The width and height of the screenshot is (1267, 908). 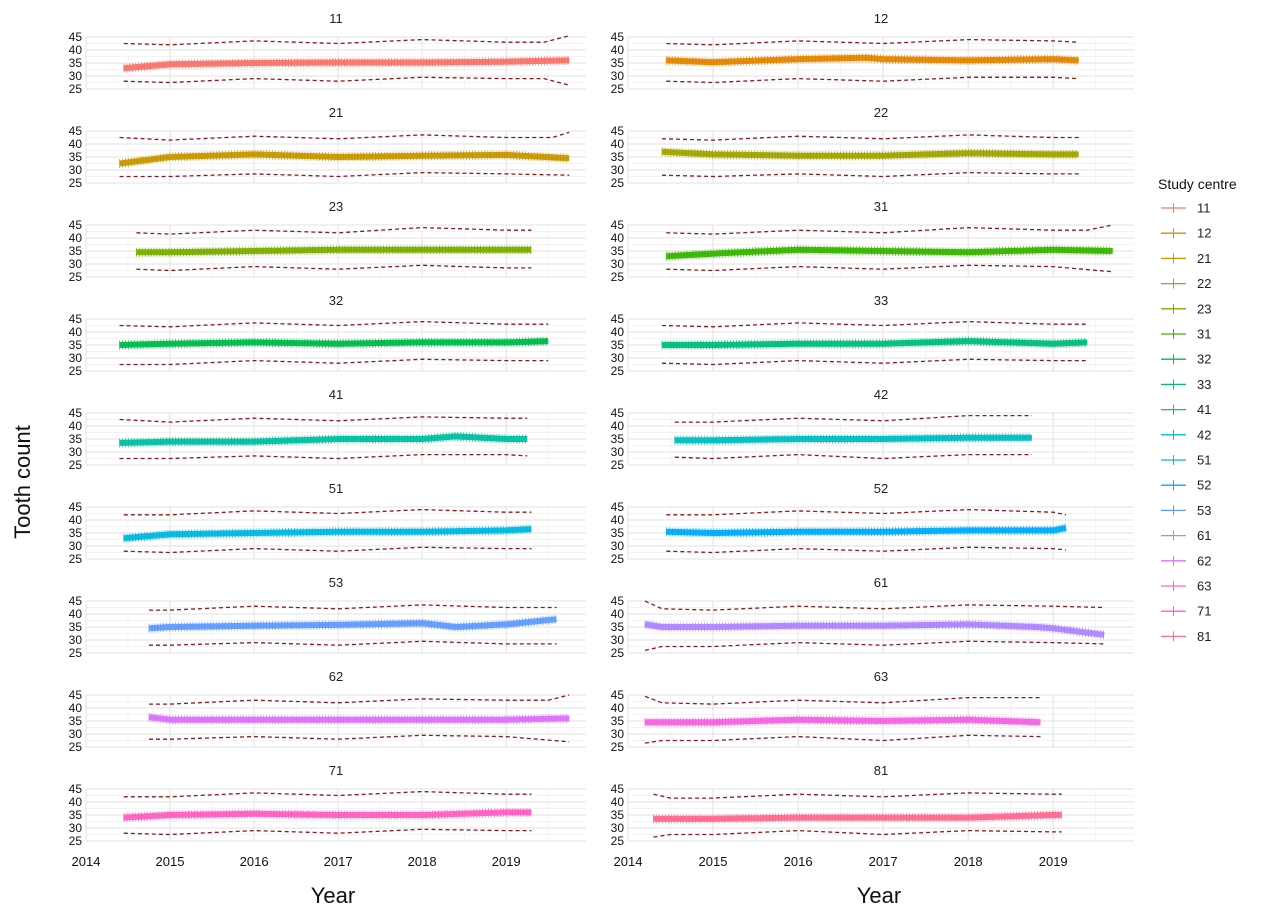 What do you see at coordinates (1186, 460) in the screenshot?
I see `legend-item-51: 51` at bounding box center [1186, 460].